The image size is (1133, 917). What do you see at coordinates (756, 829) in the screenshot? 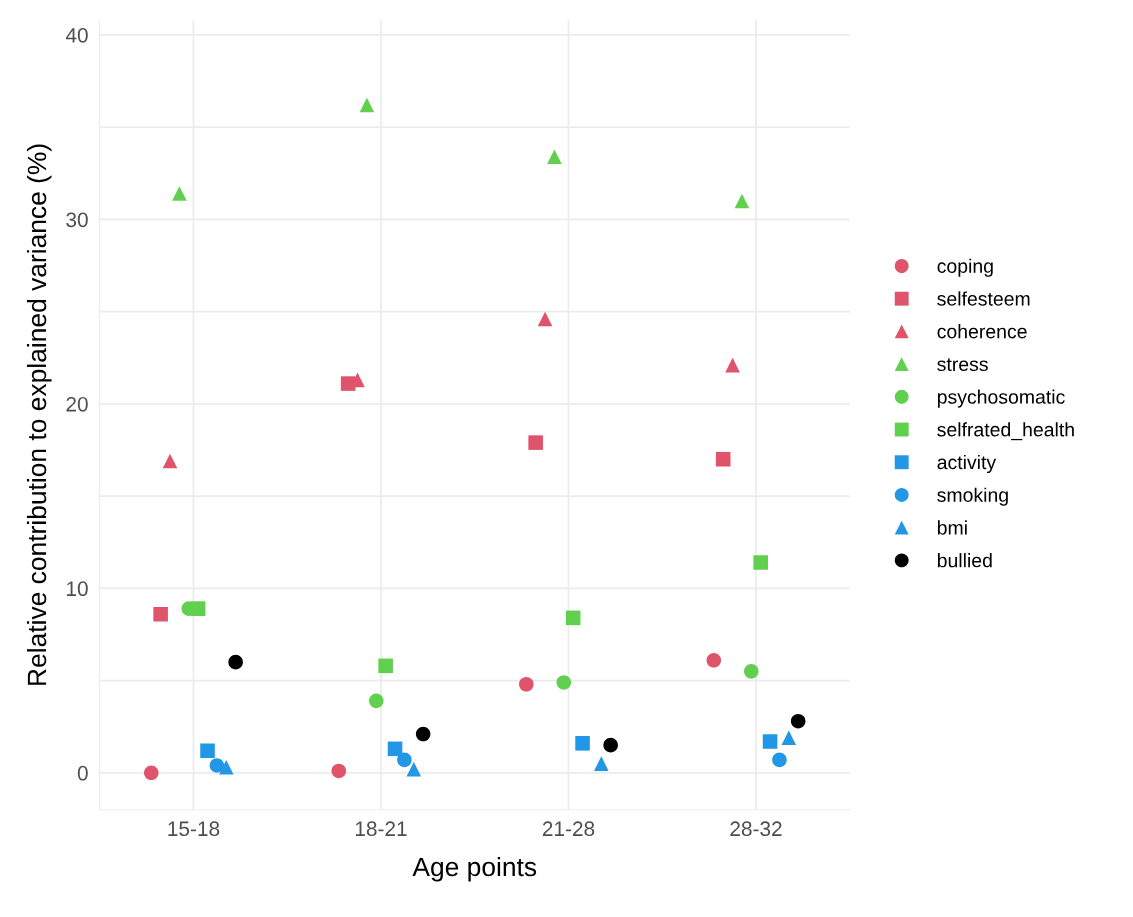
I see `x-tick-label: 28-32` at bounding box center [756, 829].